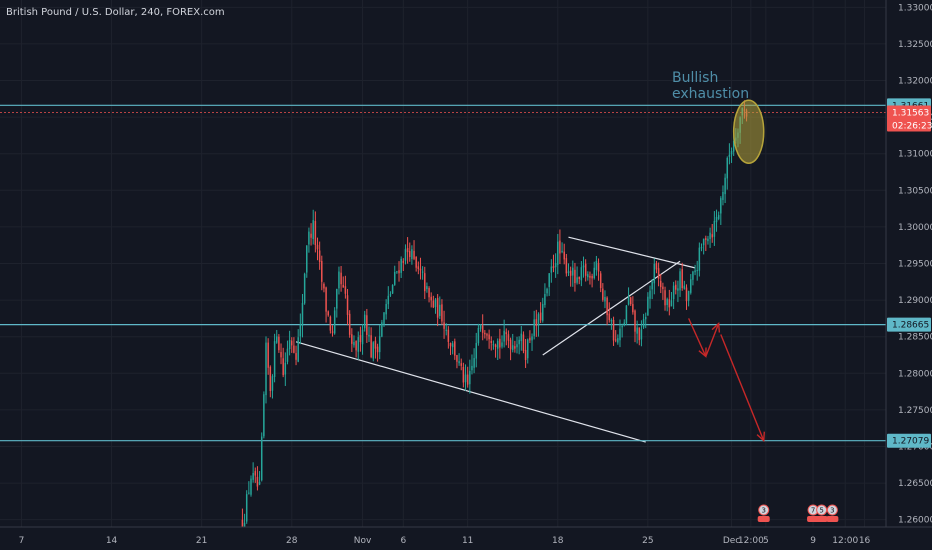 This screenshot has width=932, height=550. Describe the element at coordinates (632, 252) in the screenshot. I see `trendline` at that location.